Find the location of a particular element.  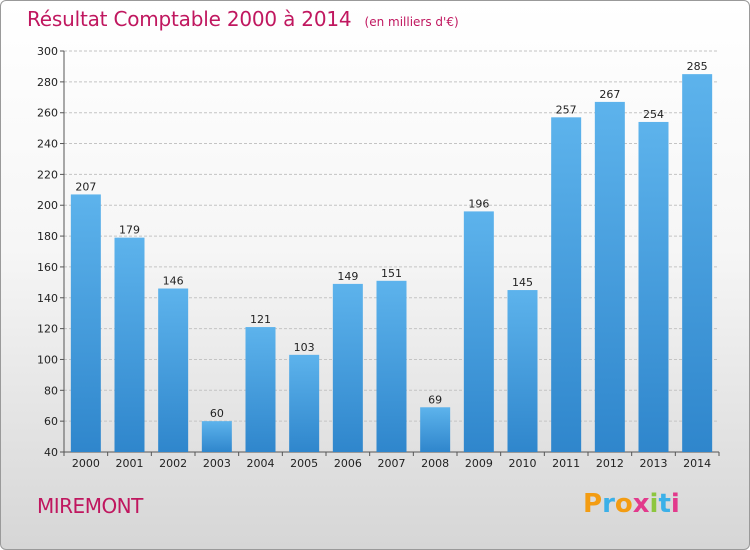

x-tick-label-2013: 2013 is located at coordinates (654, 463).